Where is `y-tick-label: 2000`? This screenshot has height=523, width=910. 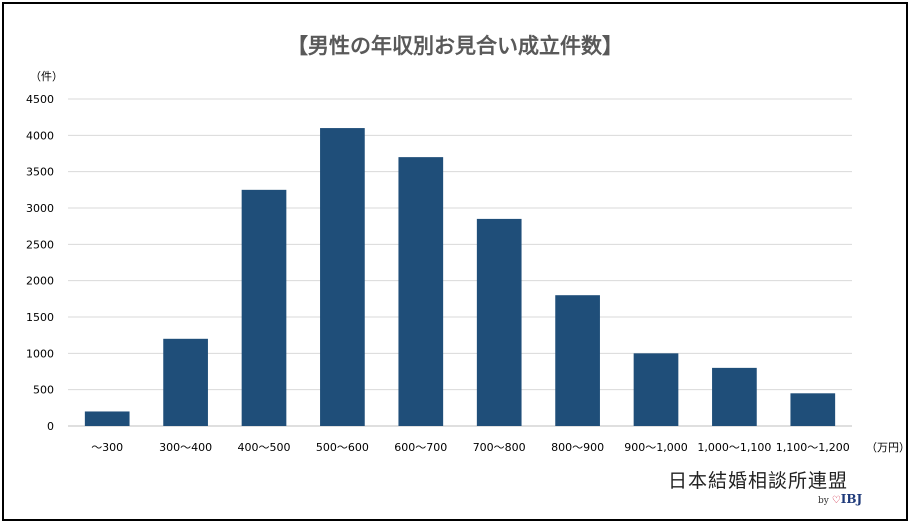 y-tick-label: 2000 is located at coordinates (40, 281).